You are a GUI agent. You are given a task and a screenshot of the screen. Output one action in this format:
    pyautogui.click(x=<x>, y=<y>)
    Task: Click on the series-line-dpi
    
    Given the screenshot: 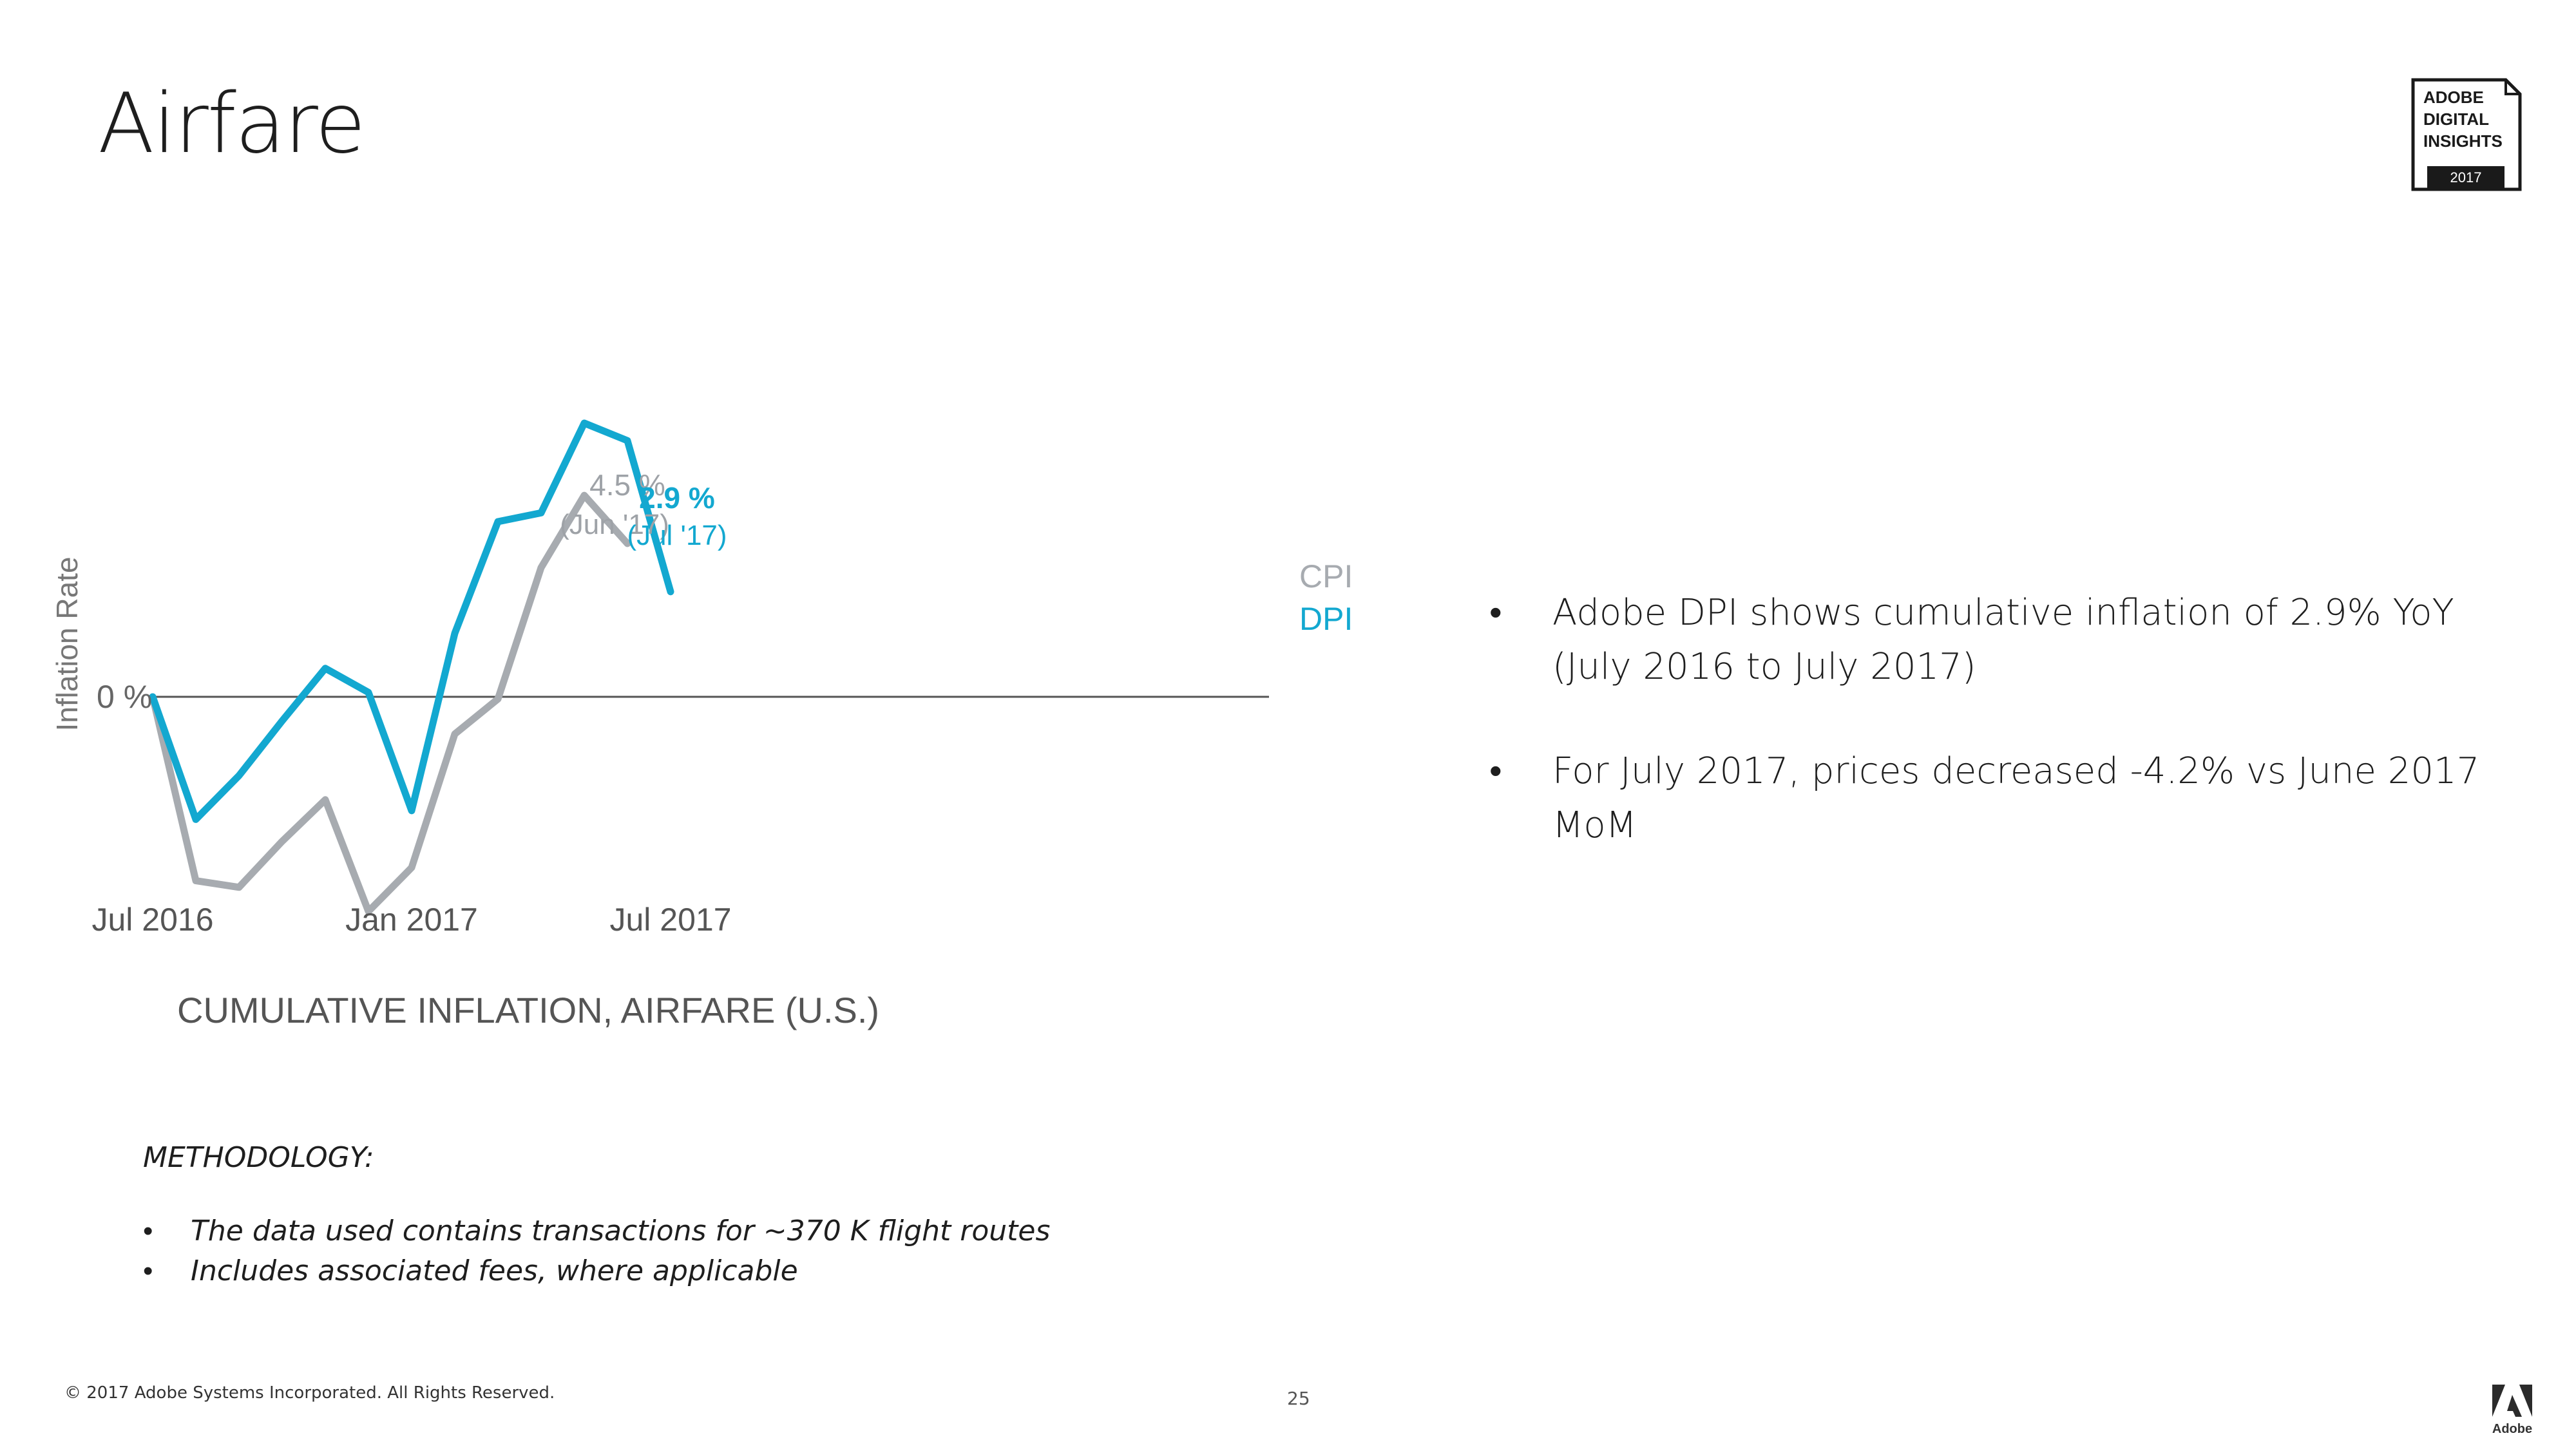 What is the action you would take?
    pyautogui.click(x=411, y=621)
    